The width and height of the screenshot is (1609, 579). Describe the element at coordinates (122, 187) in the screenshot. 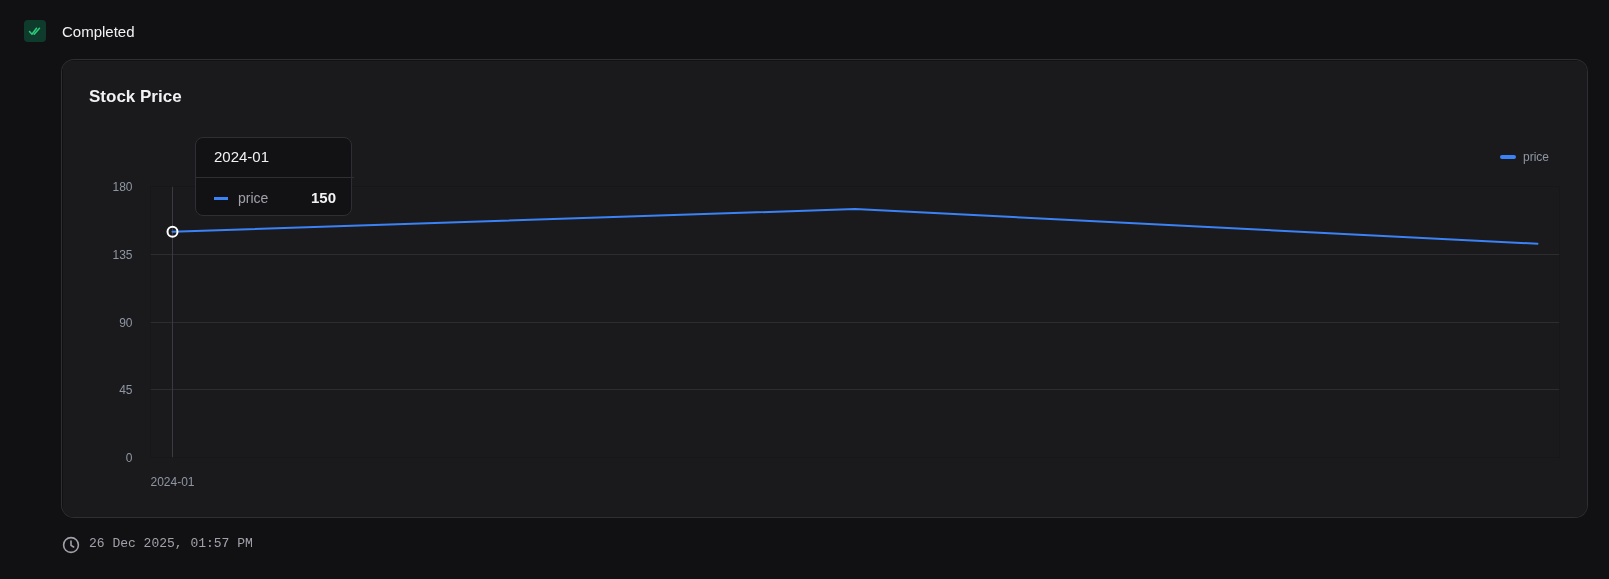

I see `y-tick-label: 180` at that location.